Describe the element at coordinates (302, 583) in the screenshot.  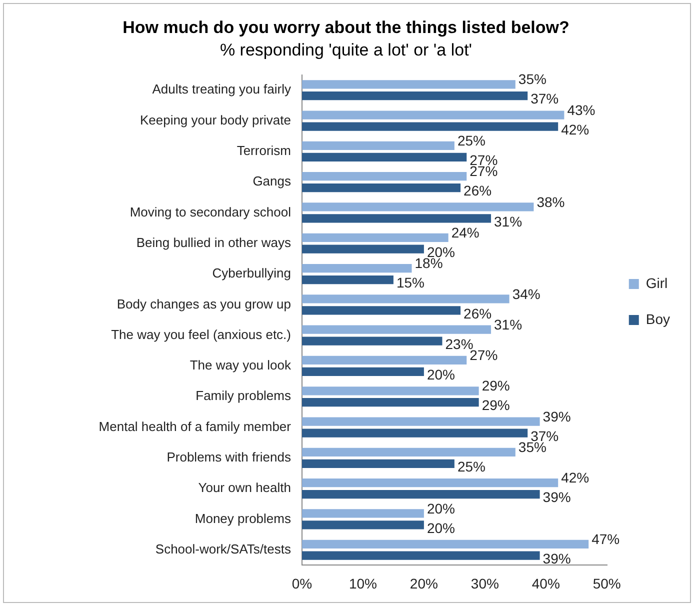
I see `x-tick-label: 0%` at that location.